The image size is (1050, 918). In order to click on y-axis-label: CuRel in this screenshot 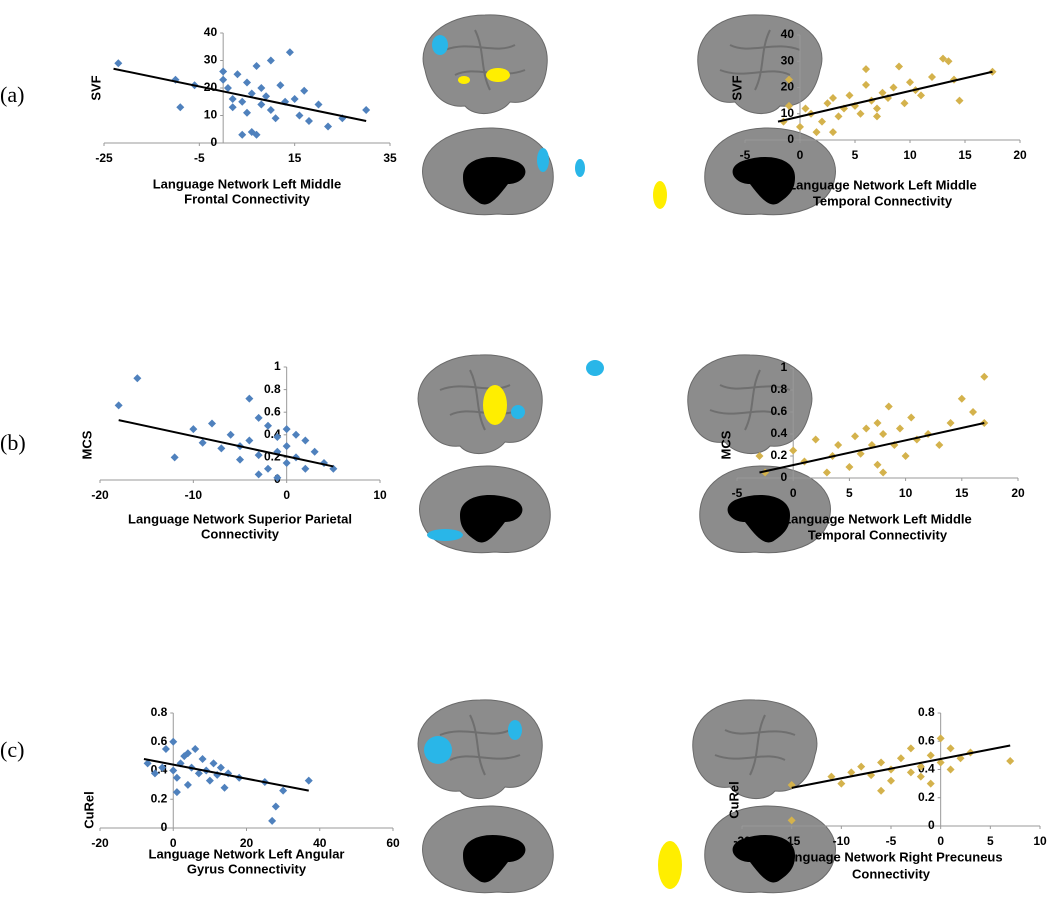, I will do `click(88, 810)`.